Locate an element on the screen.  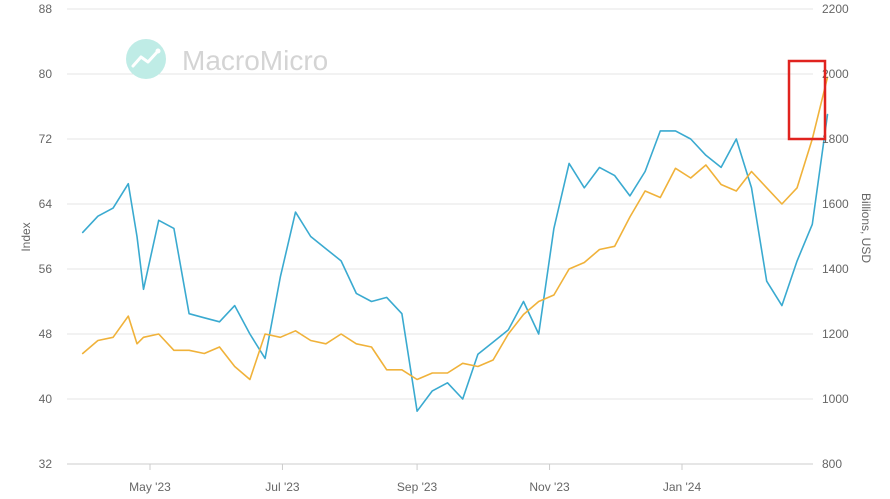
macromicro-logo-icon is located at coordinates (146, 59).